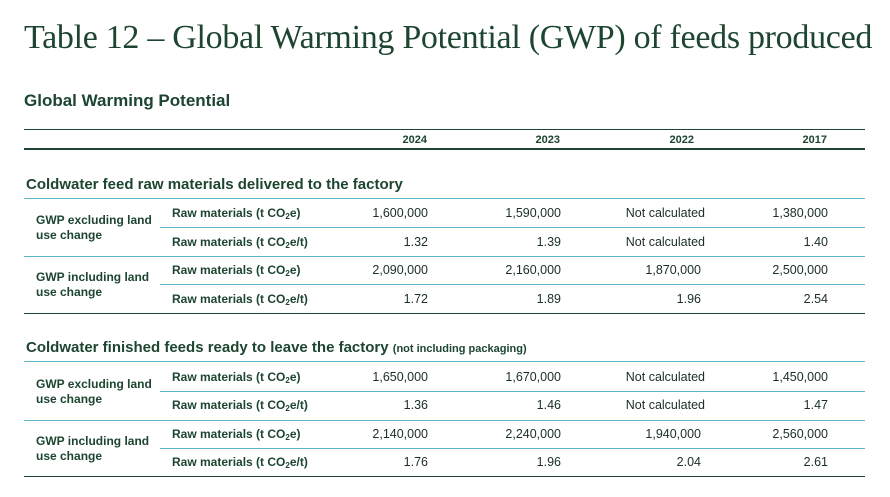 Image resolution: width=890 pixels, height=497 pixels. What do you see at coordinates (547, 140) in the screenshot?
I see `year-header: 2023` at bounding box center [547, 140].